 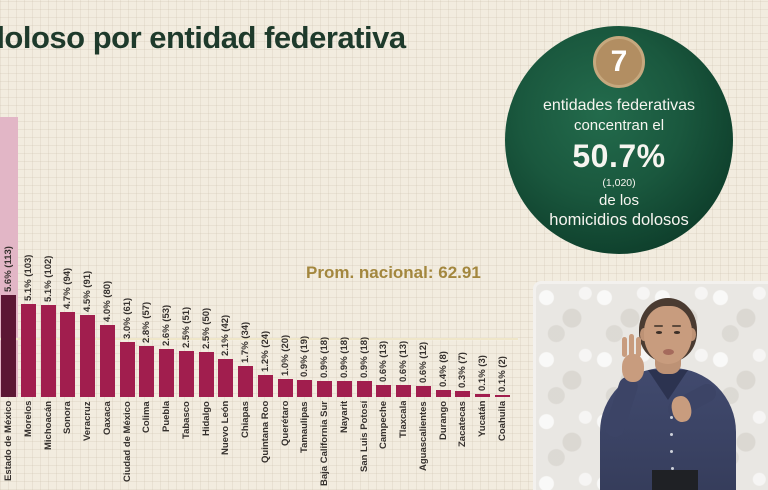 What do you see at coordinates (502, 374) in the screenshot?
I see `bar-value-label: 0.1% (2)` at bounding box center [502, 374].